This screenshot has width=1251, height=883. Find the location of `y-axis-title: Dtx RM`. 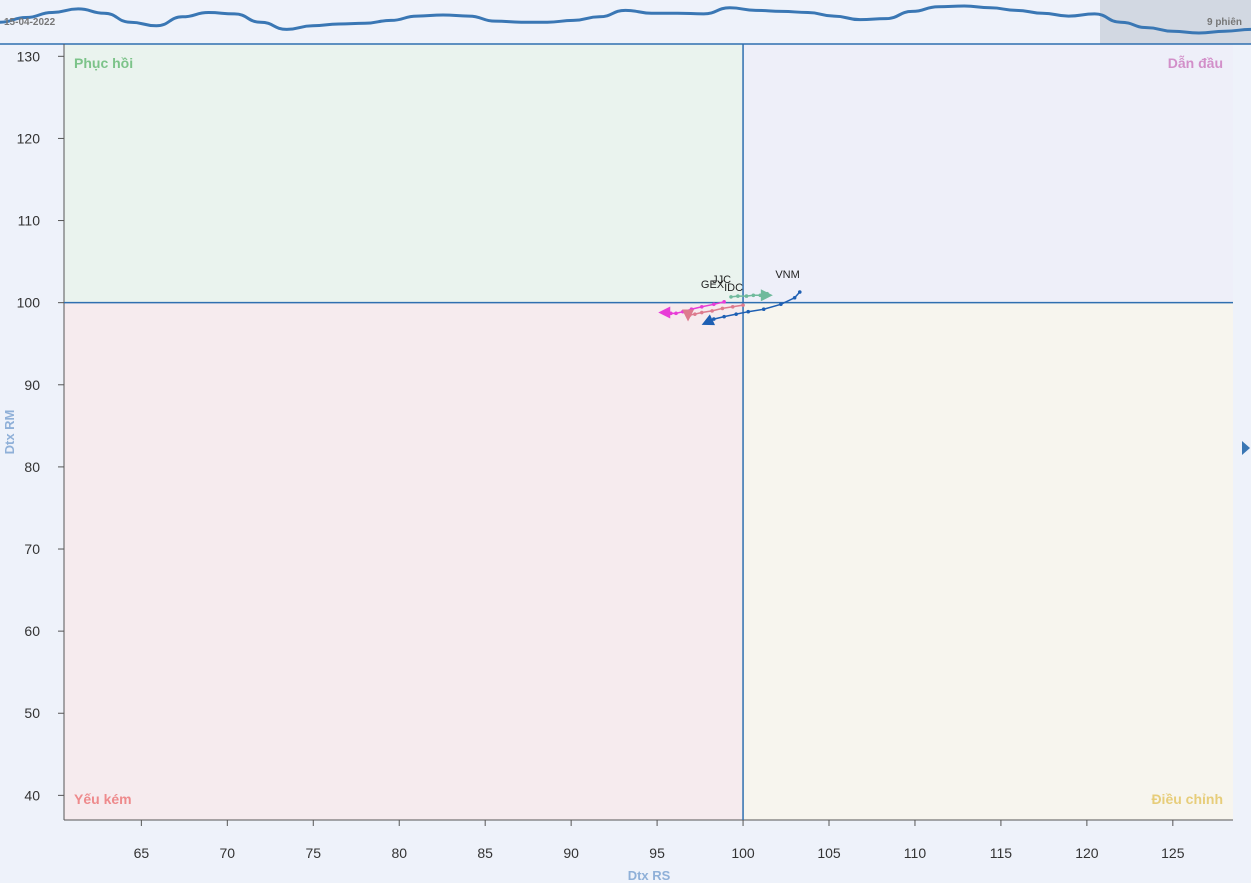

y-axis-title: Dtx RM is located at coordinates (9, 432).